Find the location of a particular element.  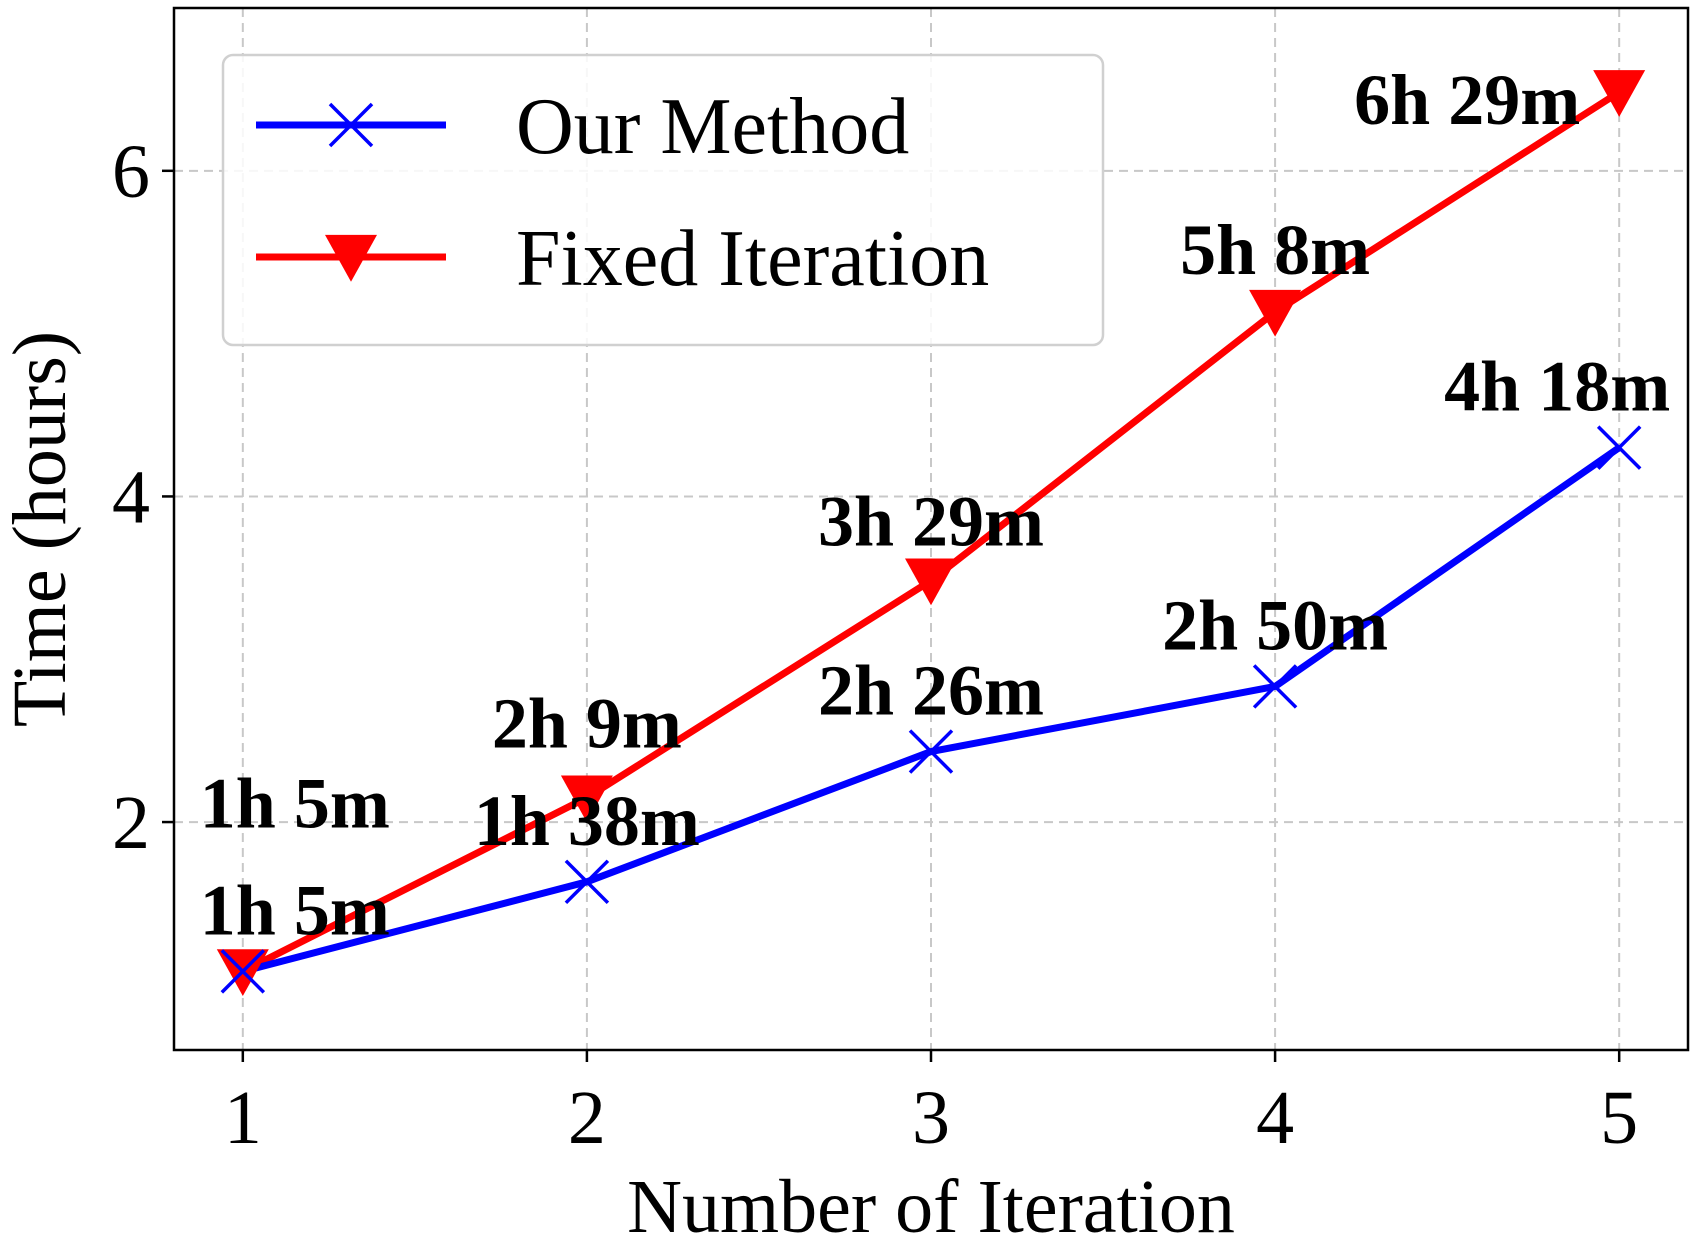

x-tick-label: 1 is located at coordinates (243, 1118).